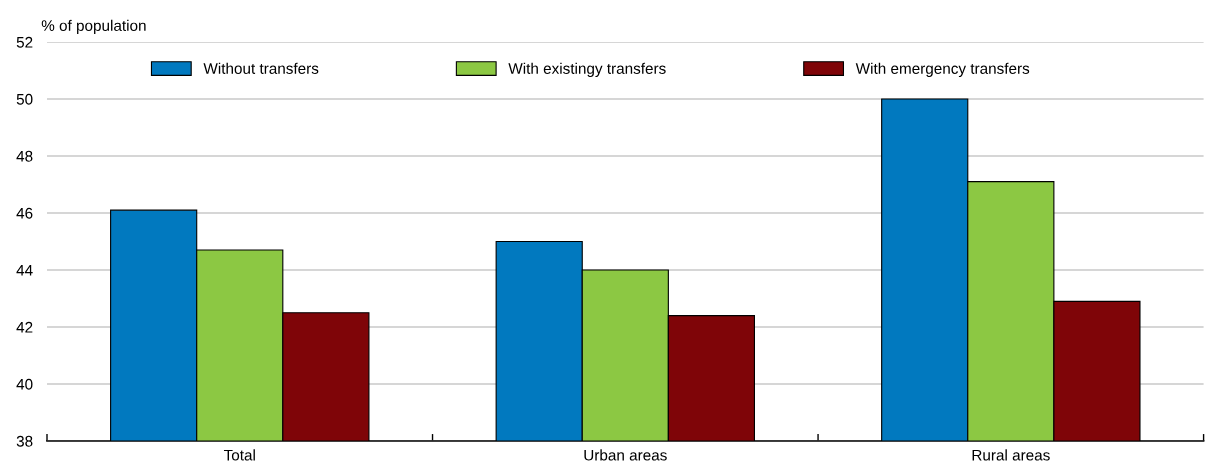 The width and height of the screenshot is (1206, 471). I want to click on x-tick-label: Total, so click(239, 455).